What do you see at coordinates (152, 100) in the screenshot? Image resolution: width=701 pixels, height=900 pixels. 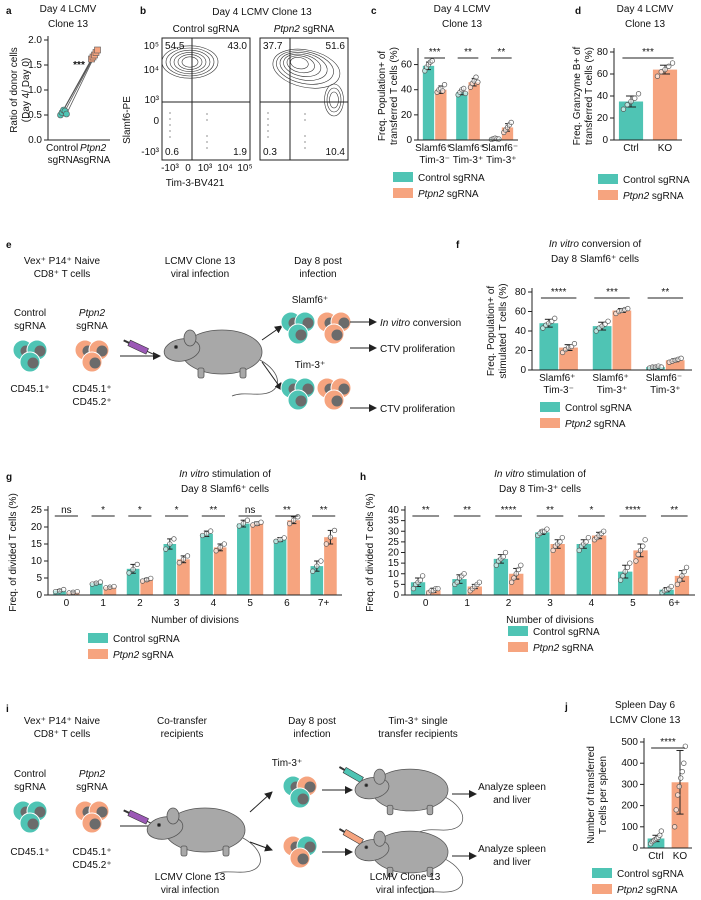 I see `y-tick-label: 10³` at bounding box center [152, 100].